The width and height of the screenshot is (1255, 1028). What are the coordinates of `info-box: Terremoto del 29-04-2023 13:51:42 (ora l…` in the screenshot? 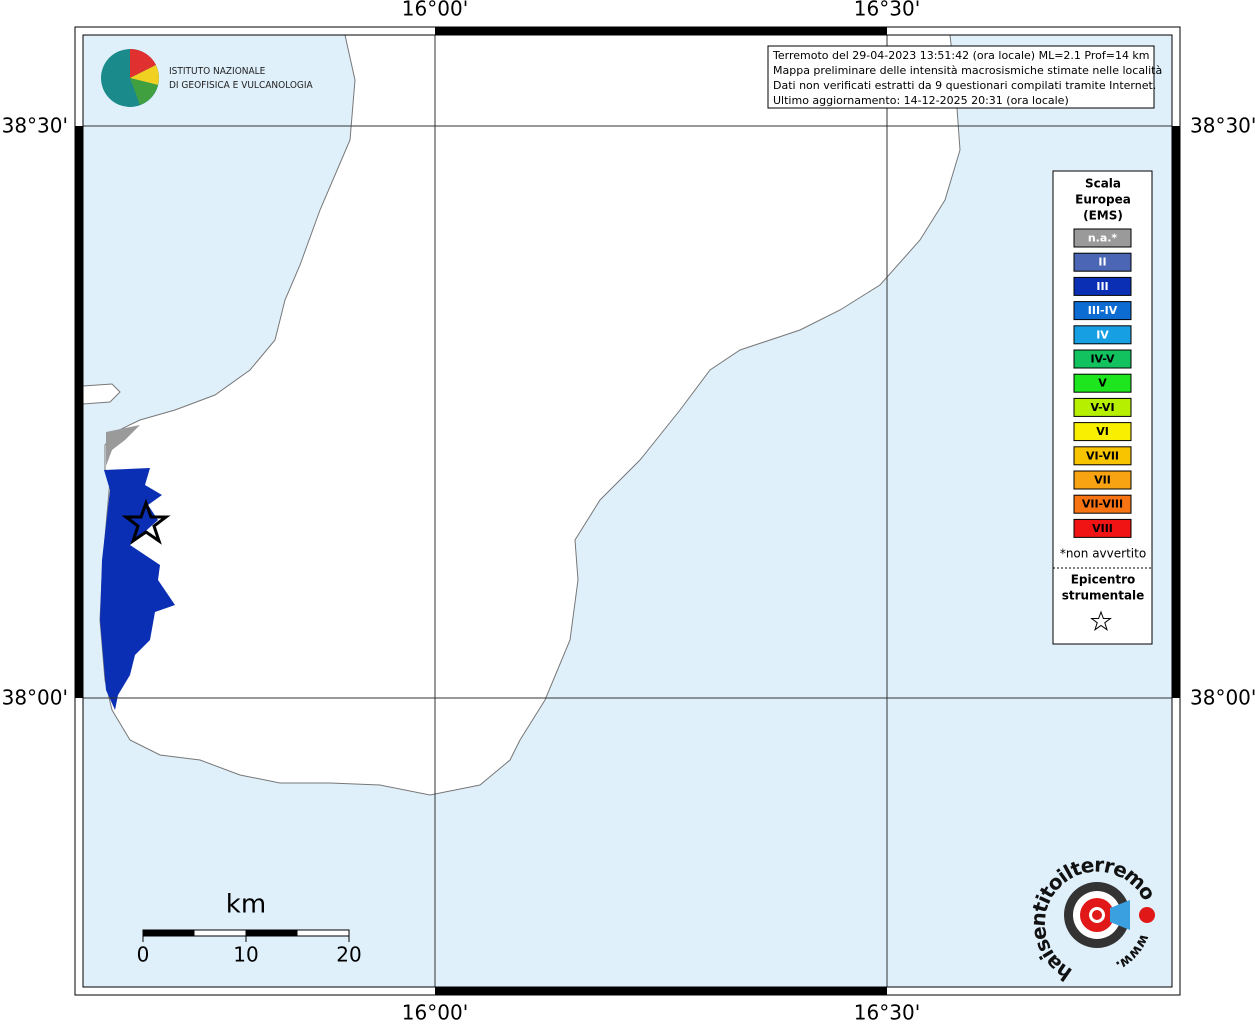 It's located at (964, 77).